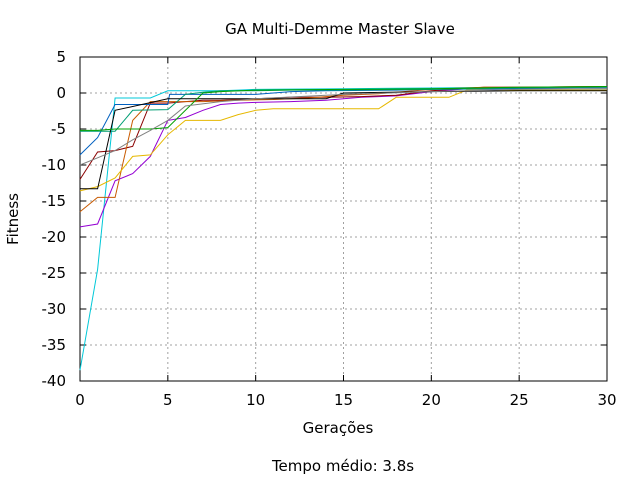 The height and width of the screenshot is (480, 640). What do you see at coordinates (54, 237) in the screenshot?
I see `y-tick-label: -20` at bounding box center [54, 237].